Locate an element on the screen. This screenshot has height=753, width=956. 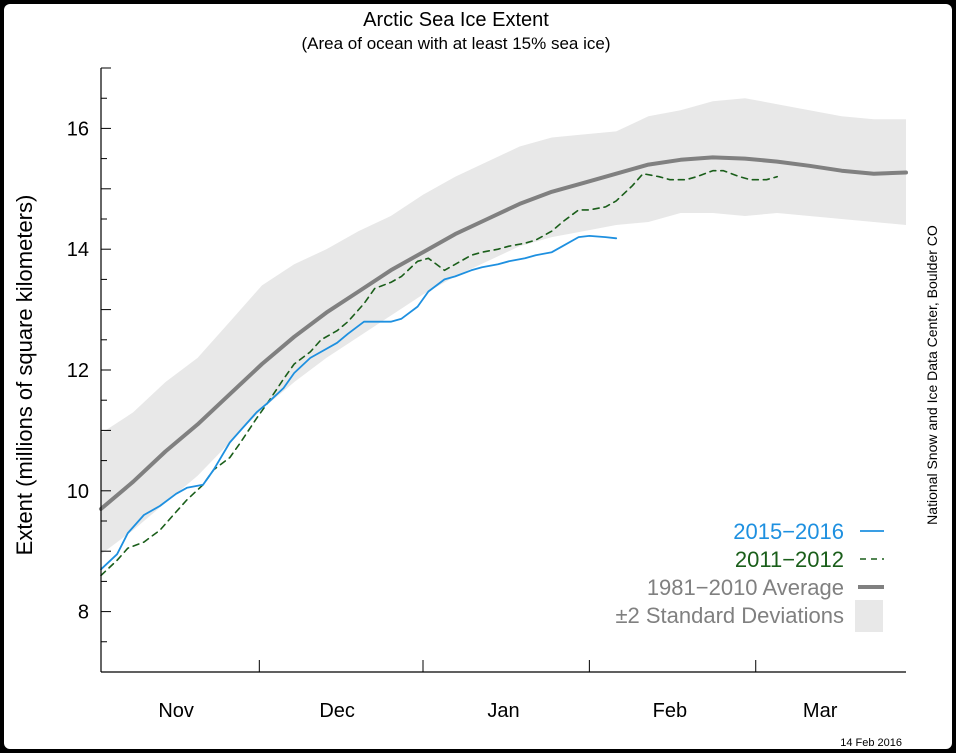
legend-average-label: 1981−2010 Average is located at coordinates (745, 587).